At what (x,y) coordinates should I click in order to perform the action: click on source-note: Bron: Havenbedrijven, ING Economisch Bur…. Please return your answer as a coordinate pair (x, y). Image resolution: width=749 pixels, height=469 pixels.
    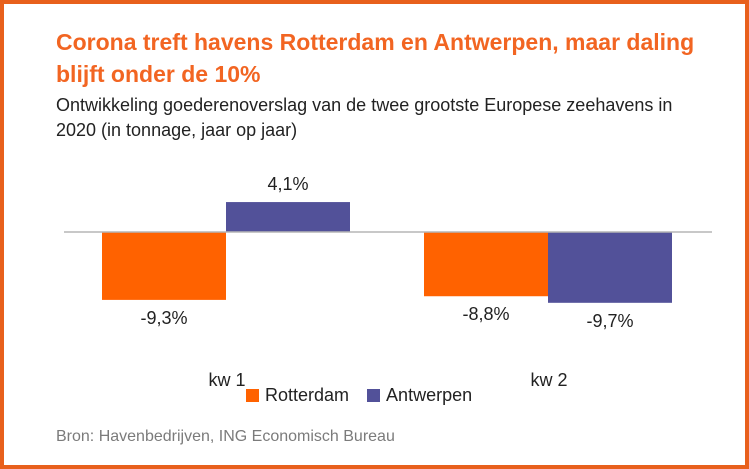
    Looking at the image, I should click on (225, 436).